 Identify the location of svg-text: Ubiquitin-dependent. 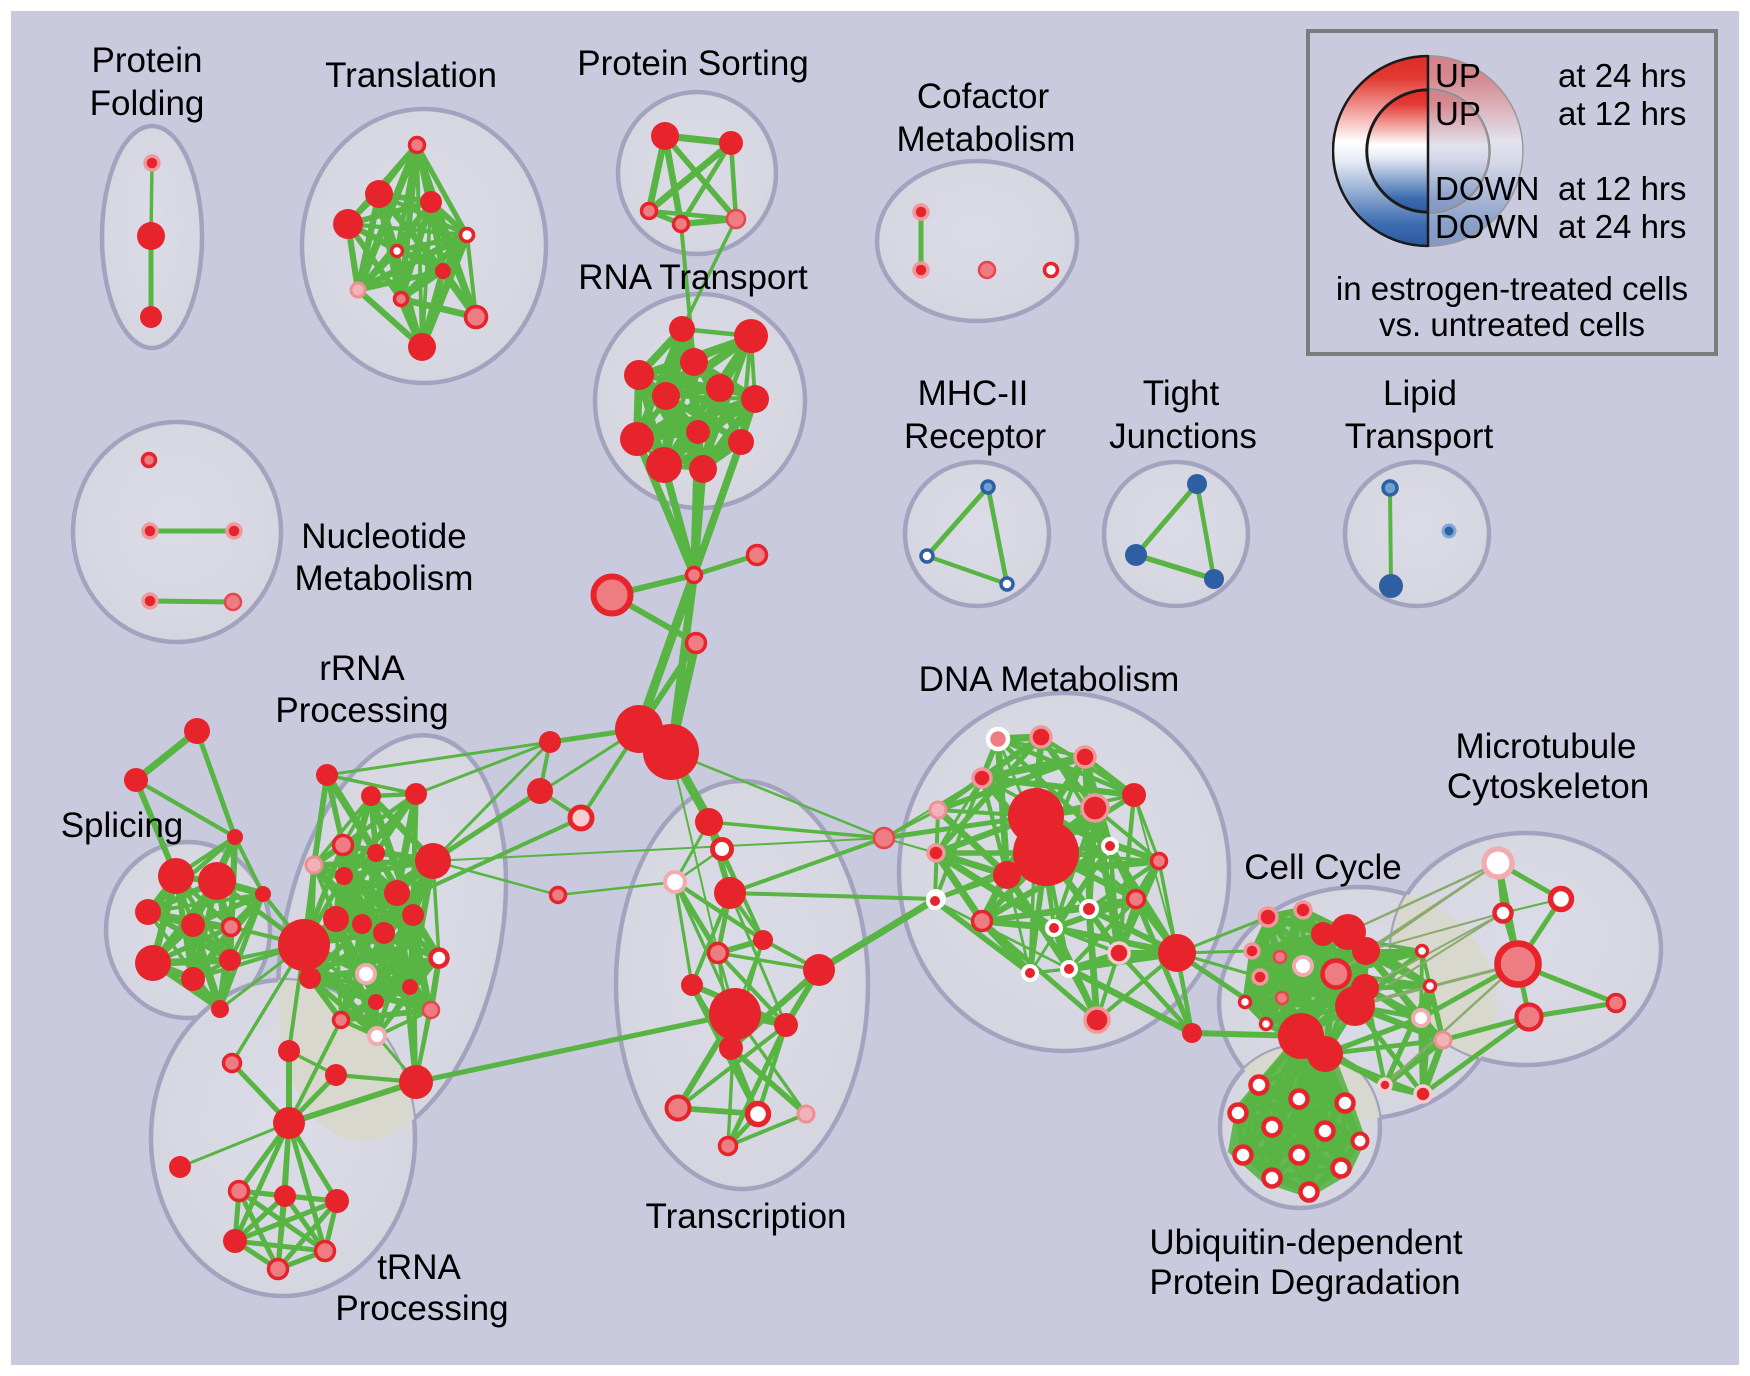
(1306, 1242).